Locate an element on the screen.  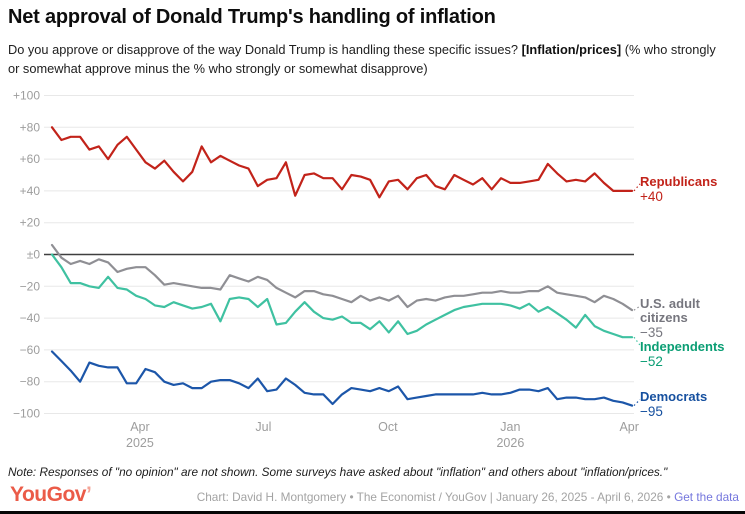
series-line-u-s-adult-citizens is located at coordinates (342, 277).